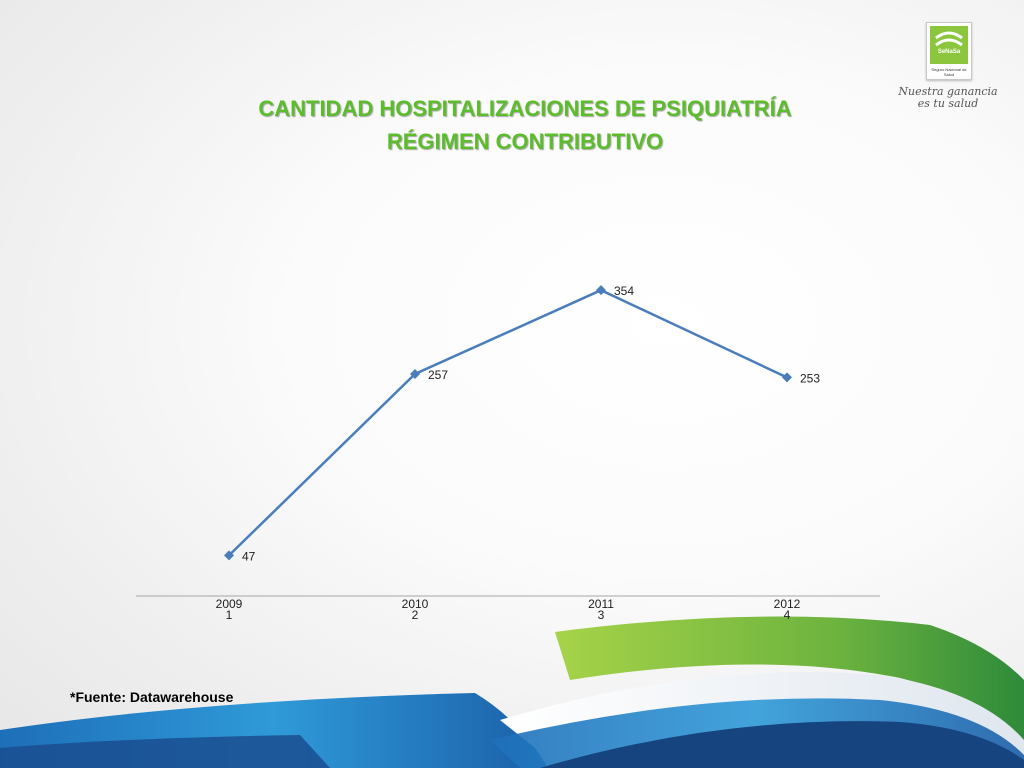  What do you see at coordinates (948, 103) in the screenshot?
I see `slogan-line-2: es tu salud` at bounding box center [948, 103].